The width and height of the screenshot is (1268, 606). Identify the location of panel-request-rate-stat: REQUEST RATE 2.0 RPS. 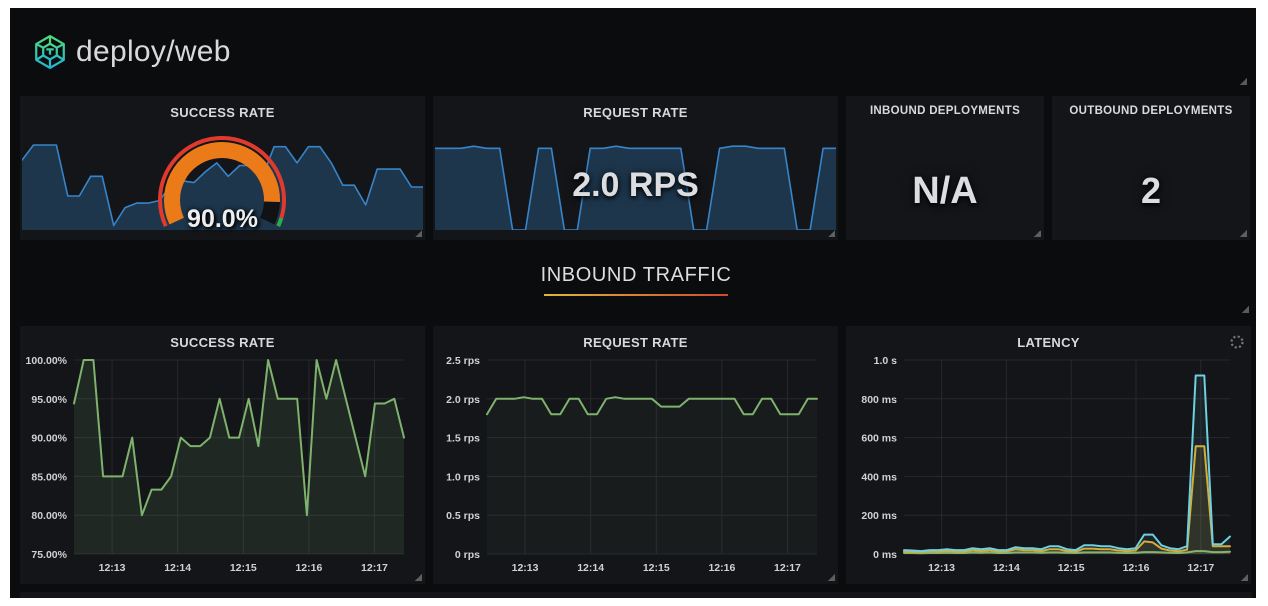
(635, 168).